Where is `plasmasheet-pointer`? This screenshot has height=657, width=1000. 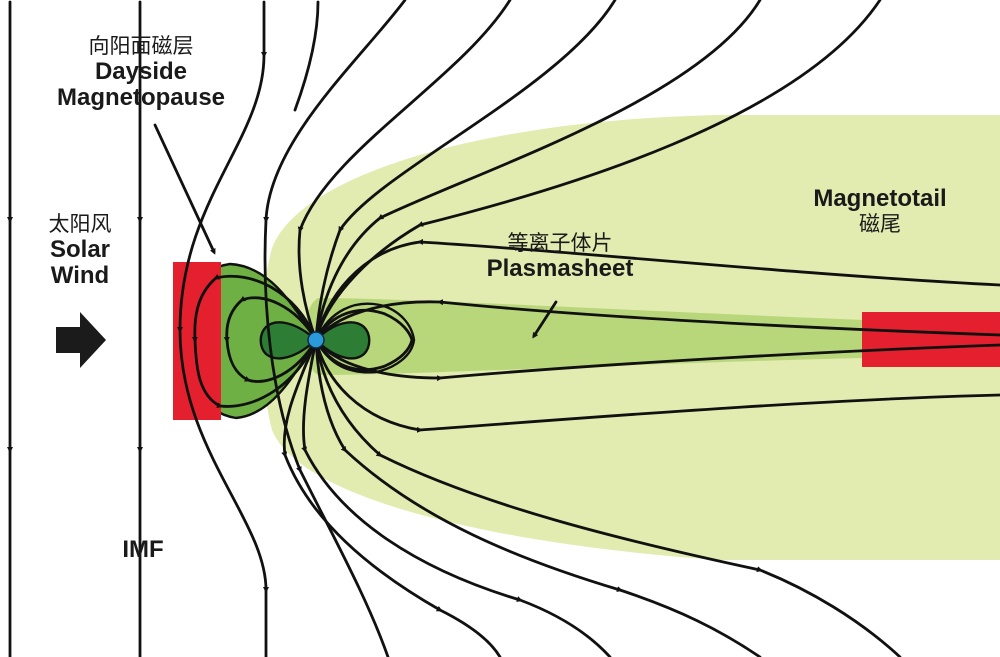
plasmasheet-pointer is located at coordinates (545, 319).